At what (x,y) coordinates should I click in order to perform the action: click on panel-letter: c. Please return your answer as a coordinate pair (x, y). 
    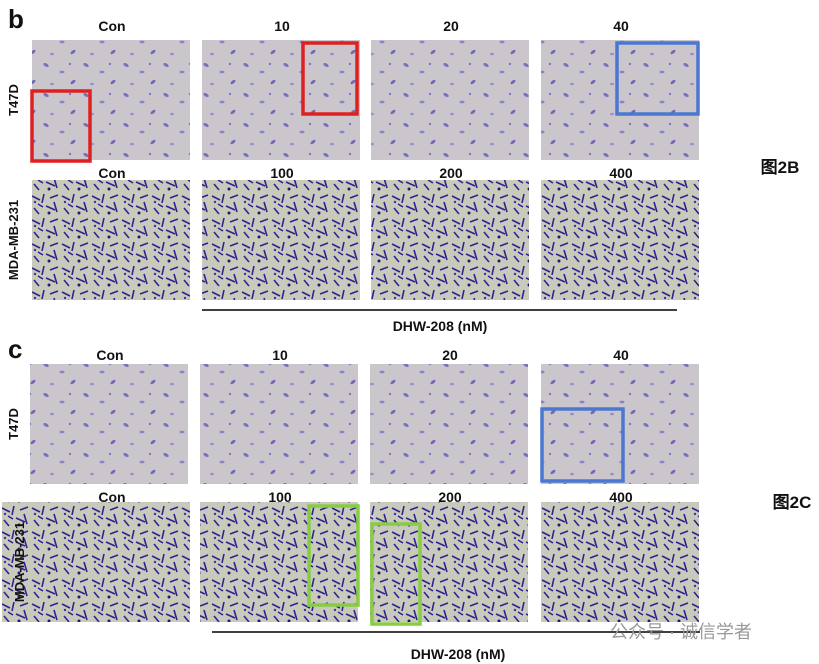
    Looking at the image, I should click on (15, 349).